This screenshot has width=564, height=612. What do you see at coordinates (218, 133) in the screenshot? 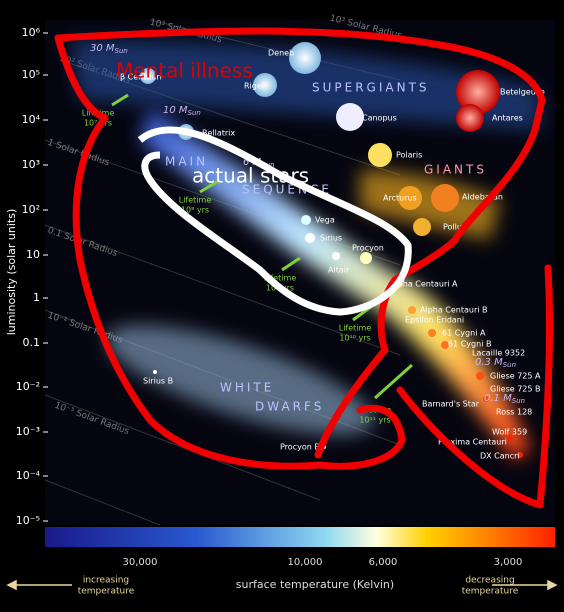
I see `star-label: Bellatrix` at bounding box center [218, 133].